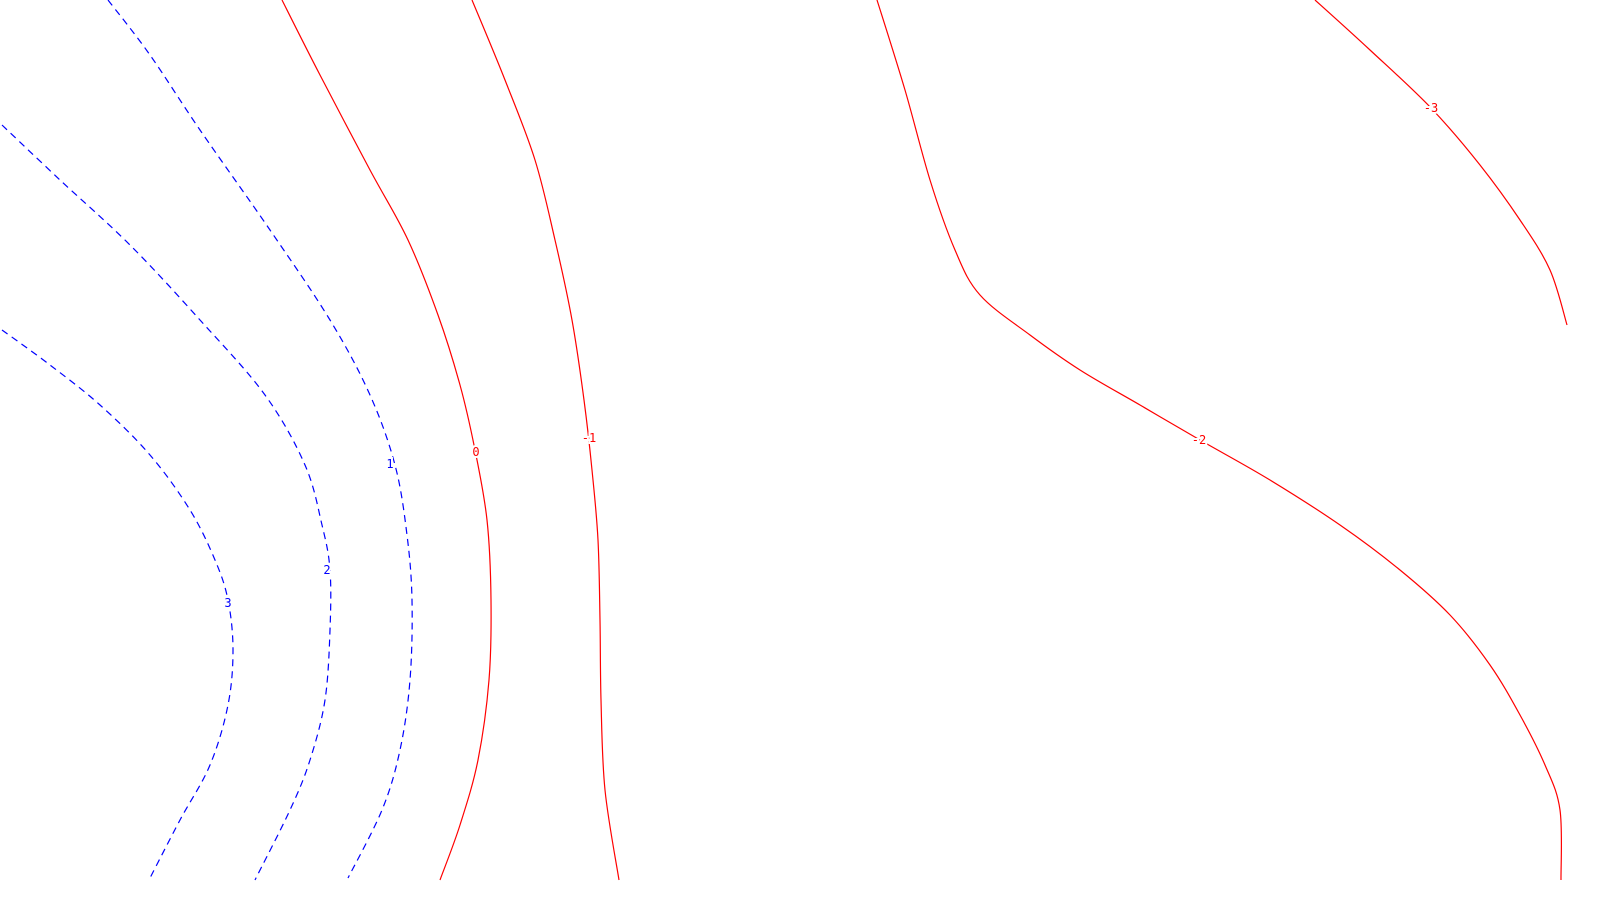 Image resolution: width=1600 pixels, height=900 pixels. I want to click on contour-label-minus-2: -2, so click(1199, 440).